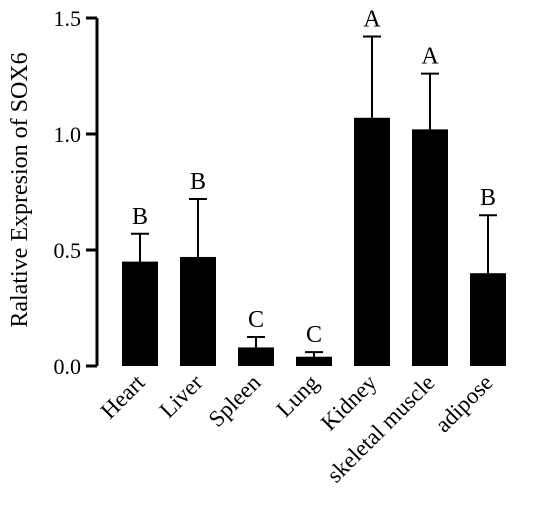  What do you see at coordinates (123, 396) in the screenshot?
I see `x-tick-label: Heart` at bounding box center [123, 396].